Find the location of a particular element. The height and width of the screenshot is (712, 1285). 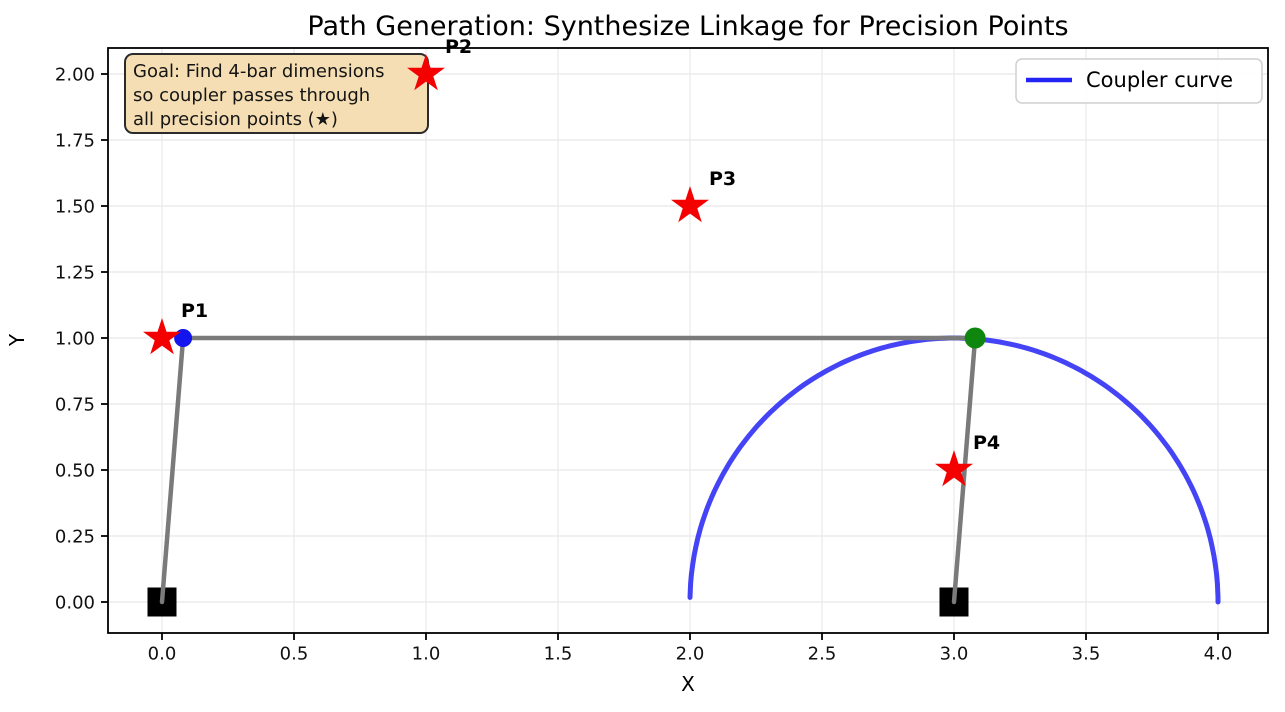

x-tick-label: 1.5 is located at coordinates (558, 654).